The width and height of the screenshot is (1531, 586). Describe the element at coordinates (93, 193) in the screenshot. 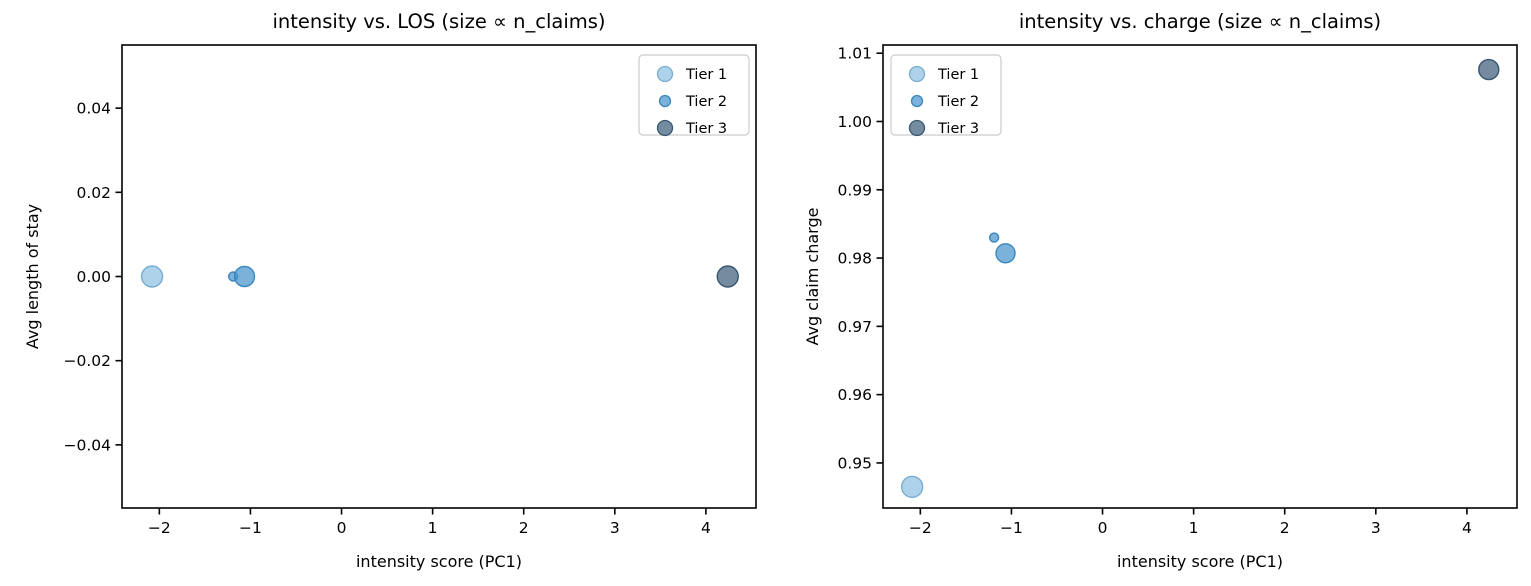

I see `y-tick-label: 0.02` at that location.